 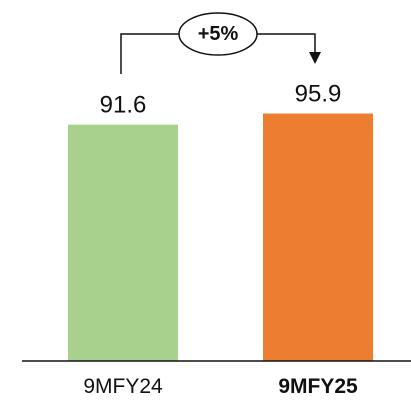 I want to click on value-label-9MFY25: 95.9, so click(x=318, y=94).